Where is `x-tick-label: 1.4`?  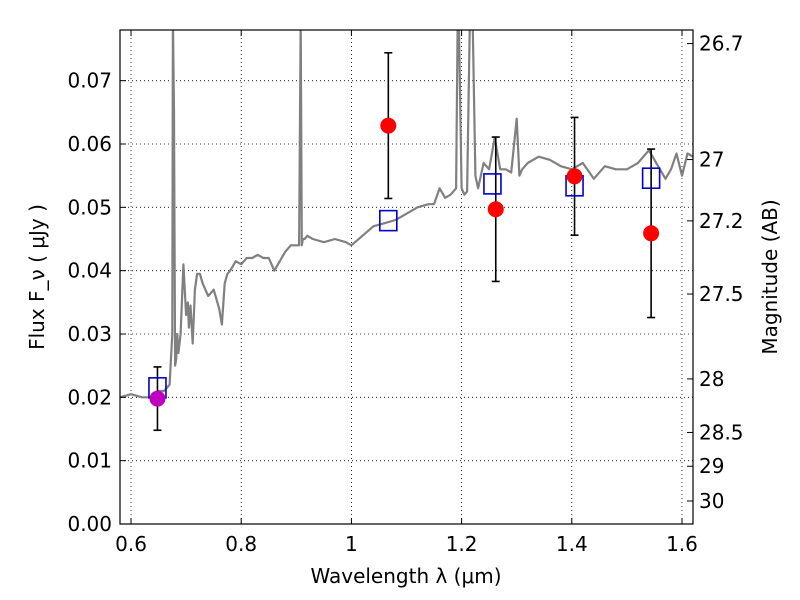 x-tick-label: 1.4 is located at coordinates (572, 544).